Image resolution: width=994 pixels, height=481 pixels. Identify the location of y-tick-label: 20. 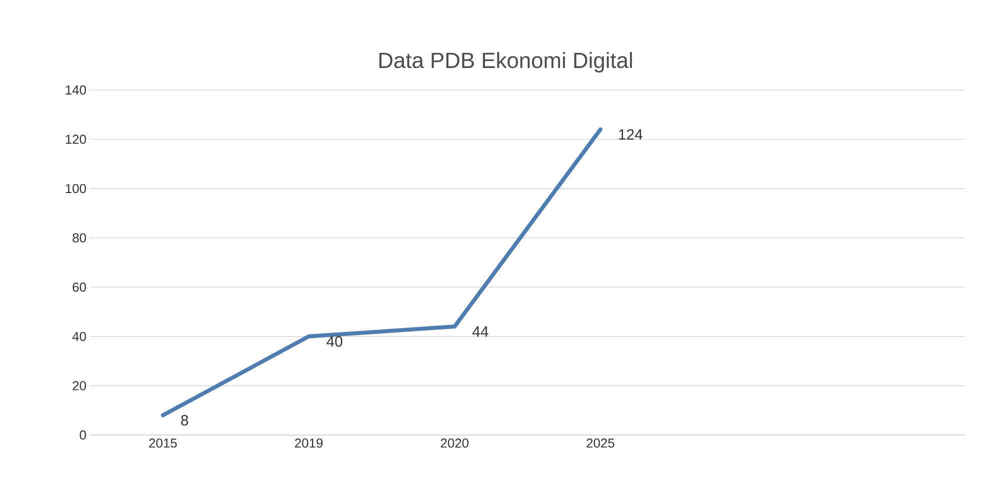
(79, 385).